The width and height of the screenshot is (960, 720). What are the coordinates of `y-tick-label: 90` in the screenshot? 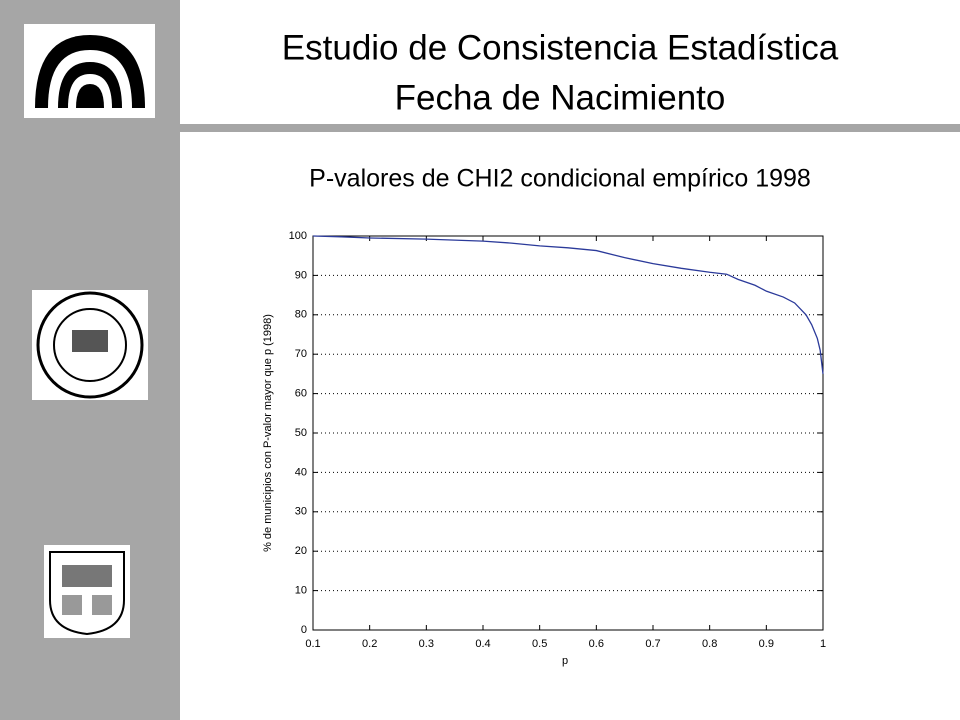 It's located at (301, 275).